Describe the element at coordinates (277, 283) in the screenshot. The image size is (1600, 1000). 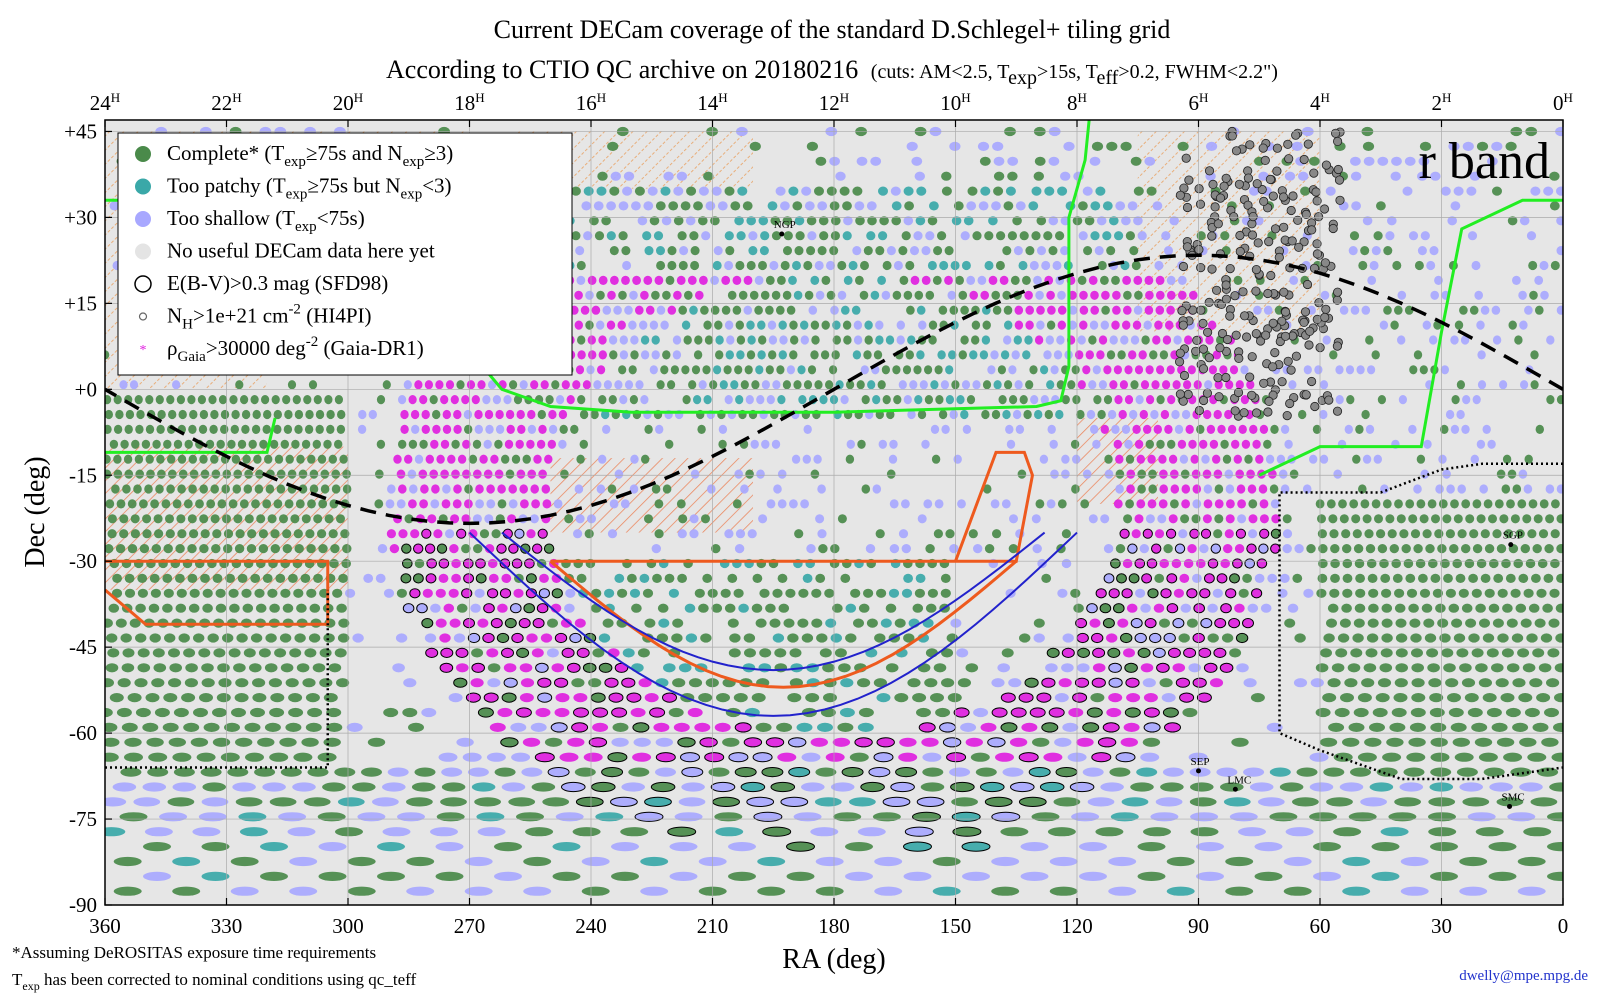
I see `legend-label-ebv: E(B-V)>0.3 mag (SFD98)` at that location.